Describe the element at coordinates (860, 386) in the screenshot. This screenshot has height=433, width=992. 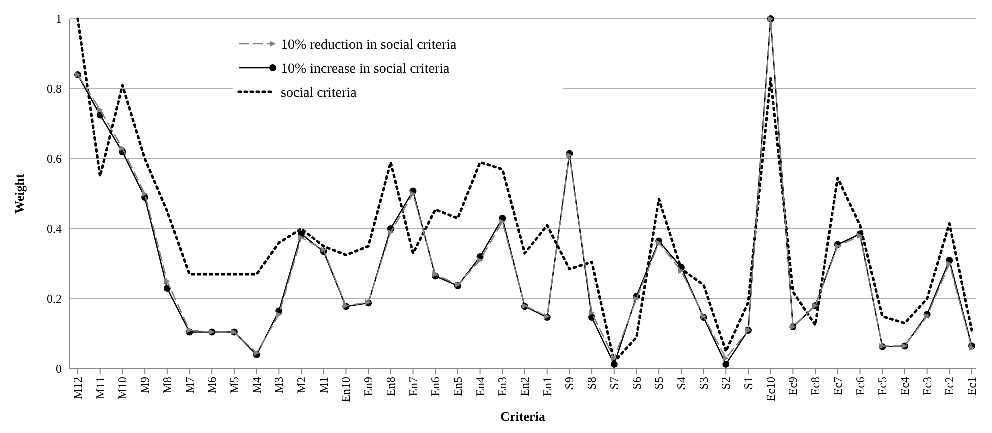
I see `x-tick-label: Ec6` at that location.